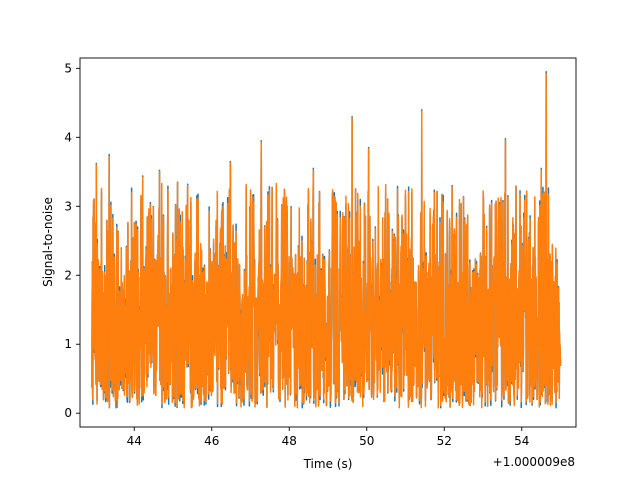 The image size is (640, 480). I want to click on y-tick-label: 3, so click(68, 206).